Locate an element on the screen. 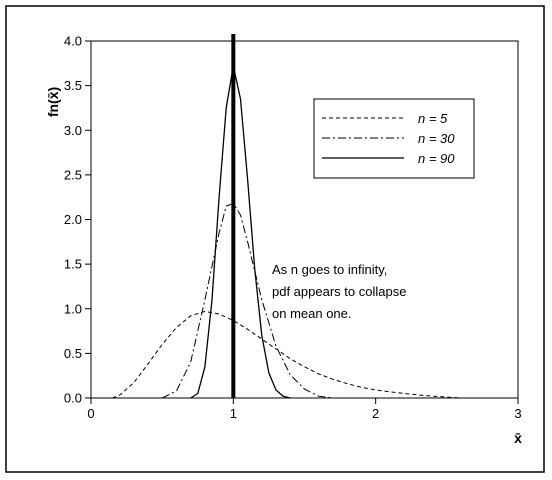 The image size is (552, 480). y-axis-title: fn(x̄) is located at coordinates (53, 102).